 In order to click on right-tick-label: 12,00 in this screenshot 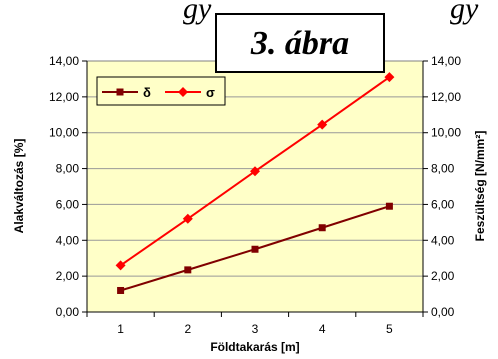, I will do `click(446, 97)`.